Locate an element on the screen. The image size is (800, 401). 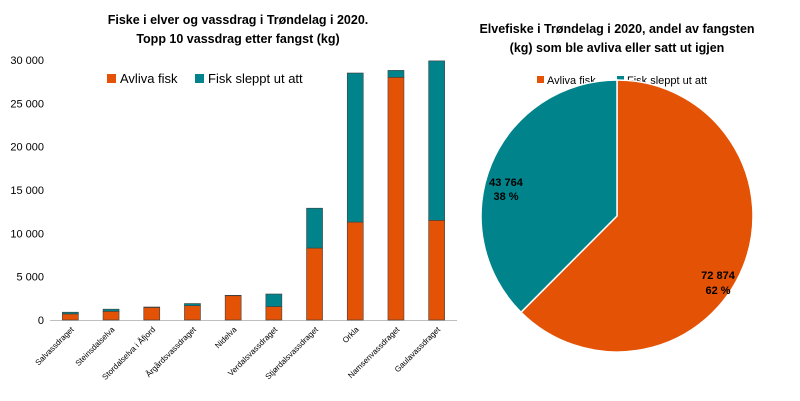
y-tick-label: 0 is located at coordinates (41, 321).